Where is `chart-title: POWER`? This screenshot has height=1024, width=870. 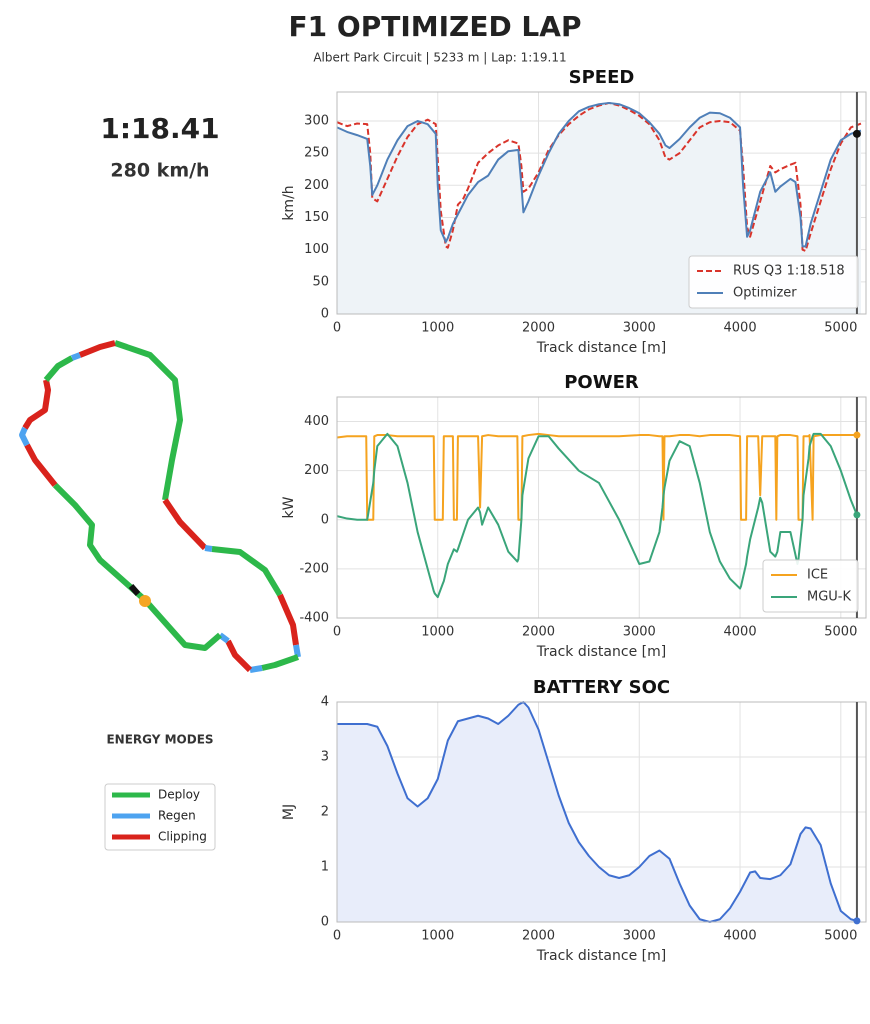
chart-title: POWER is located at coordinates (601, 382).